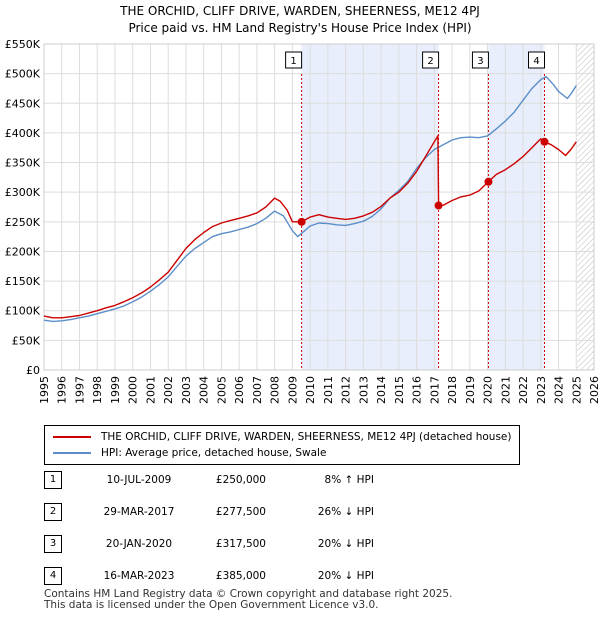  Describe the element at coordinates (221, 390) in the screenshot. I see `x-tick-label: 2005` at that location.